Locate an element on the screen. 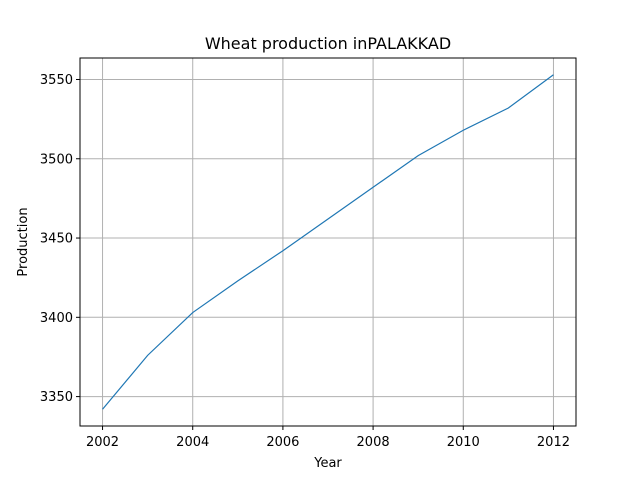 This screenshot has height=480, width=640. x-tick-label: 2010 is located at coordinates (463, 442).